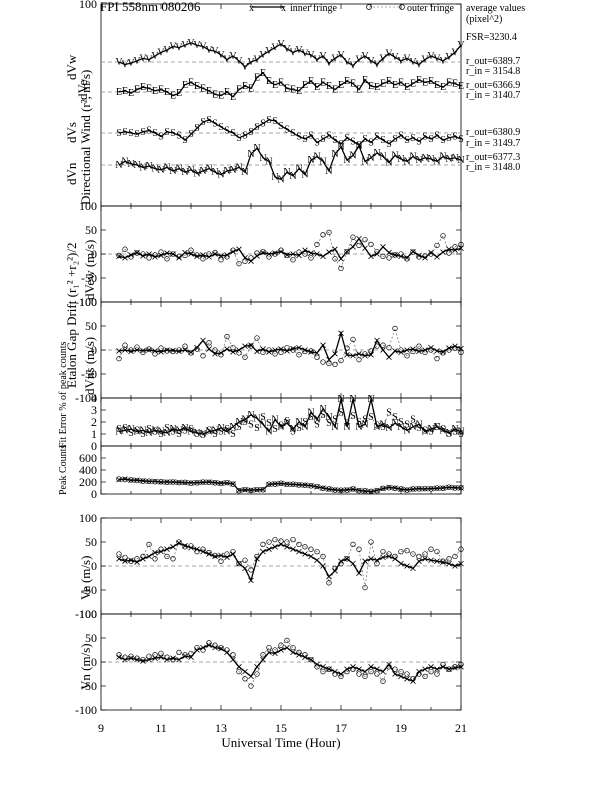  Describe the element at coordinates (410, 8) in the screenshot. I see `legend-outer: outer fringe` at that location.